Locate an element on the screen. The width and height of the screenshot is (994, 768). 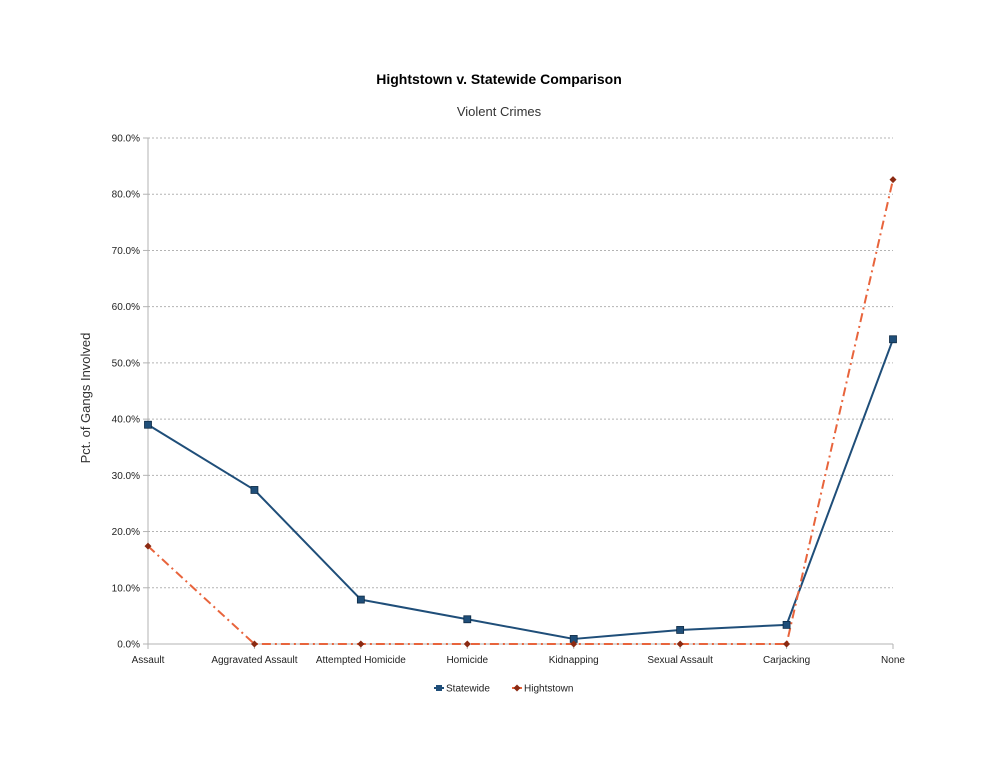
x-tick-label: Aggravated Assault is located at coordinates (254, 660).